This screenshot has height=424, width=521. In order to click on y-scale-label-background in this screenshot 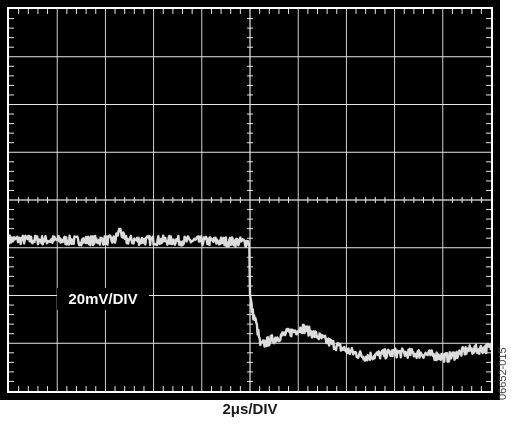, I will do `click(103, 299)`.